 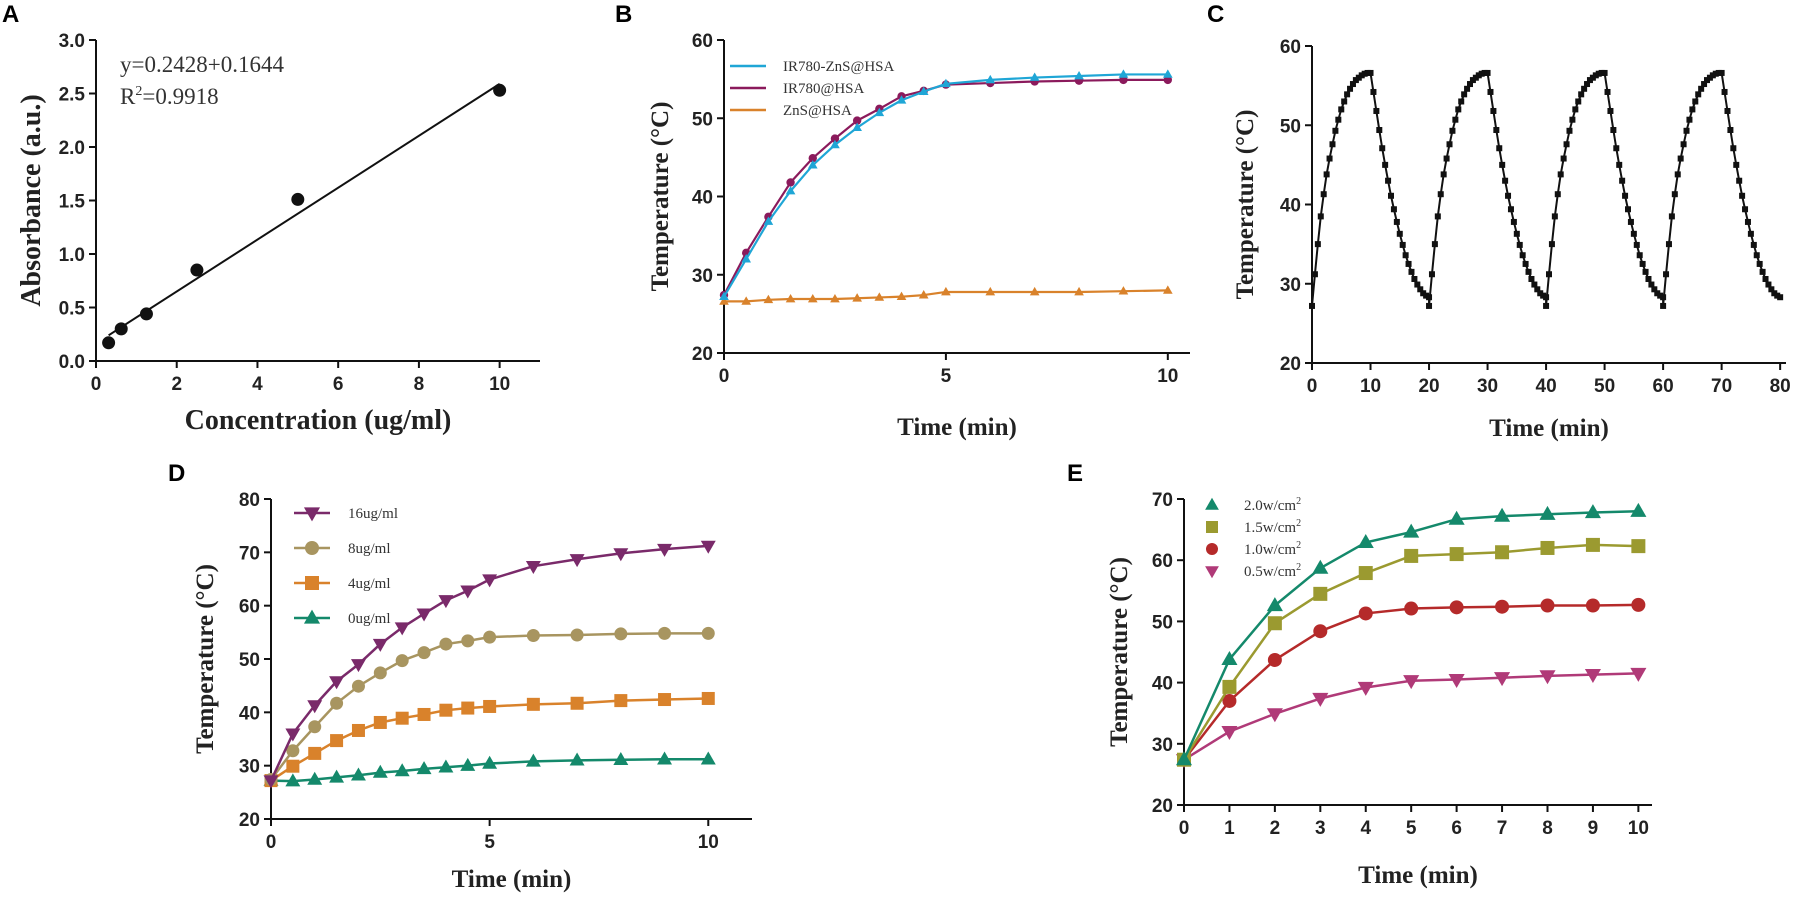 I want to click on x-tick-label: 9, so click(x=1593, y=828).